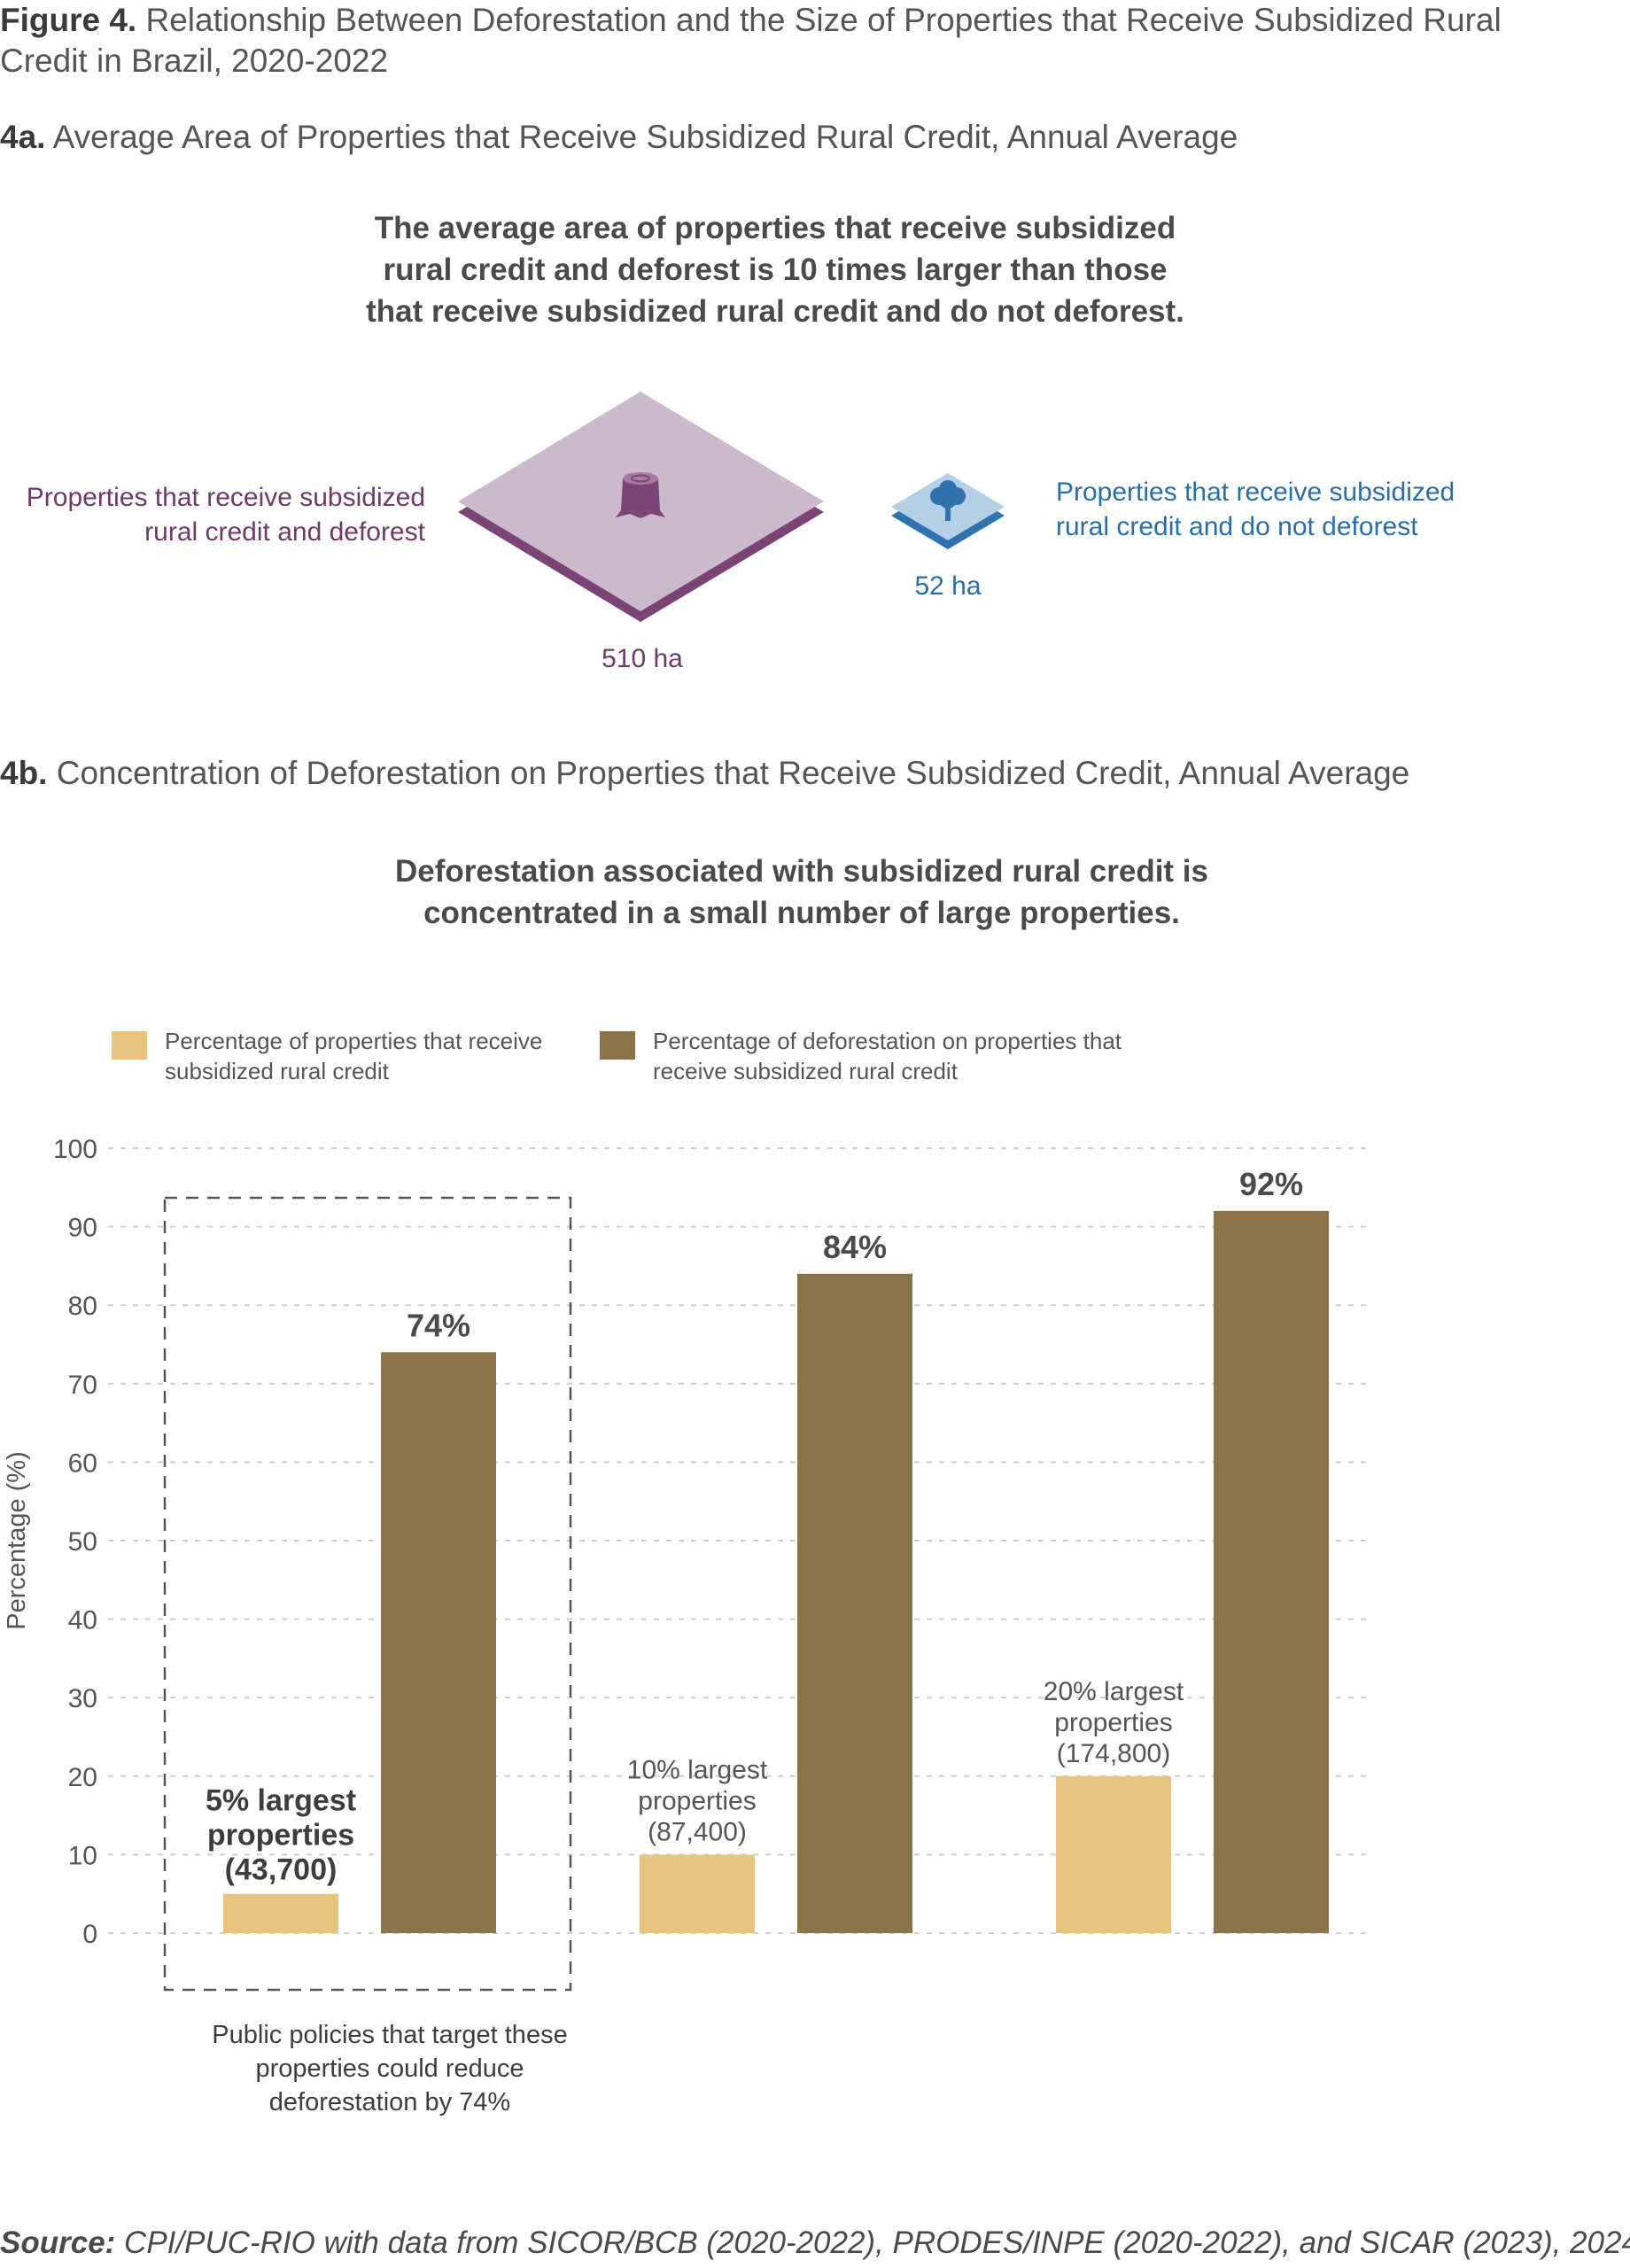 The image size is (1630, 2268). I want to click on highlight-box, so click(367, 1594).